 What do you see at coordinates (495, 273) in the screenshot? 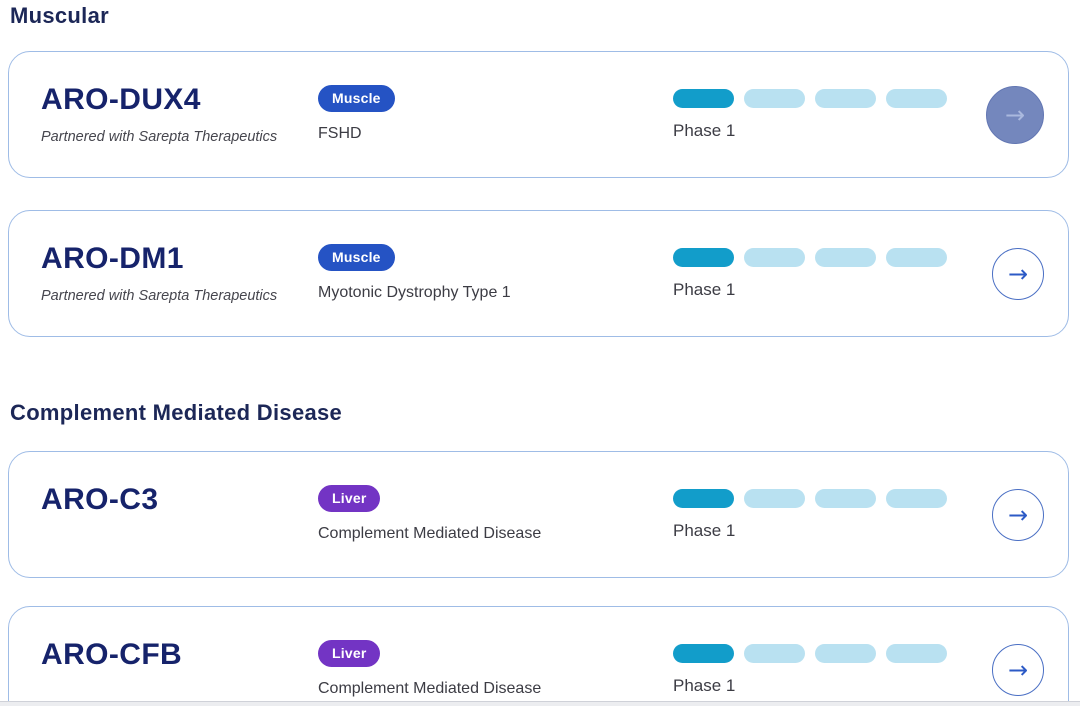
I see `target-column: Muscle Myotonic Dystrophy Type 1` at bounding box center [495, 273].